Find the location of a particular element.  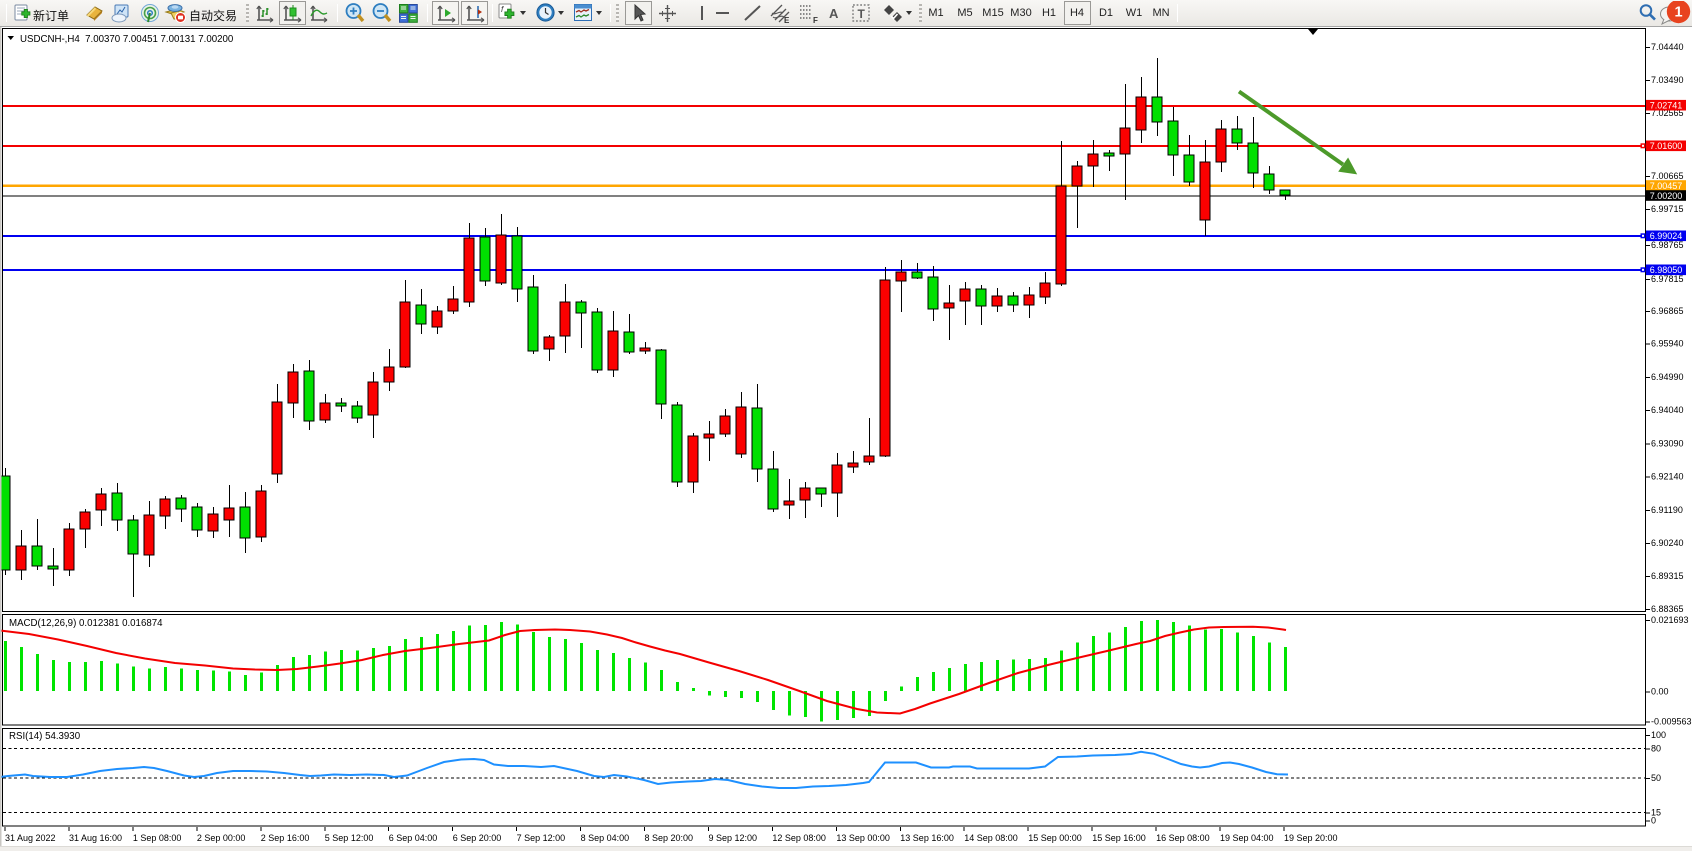

svg-text: 0 is located at coordinates (1653, 821).